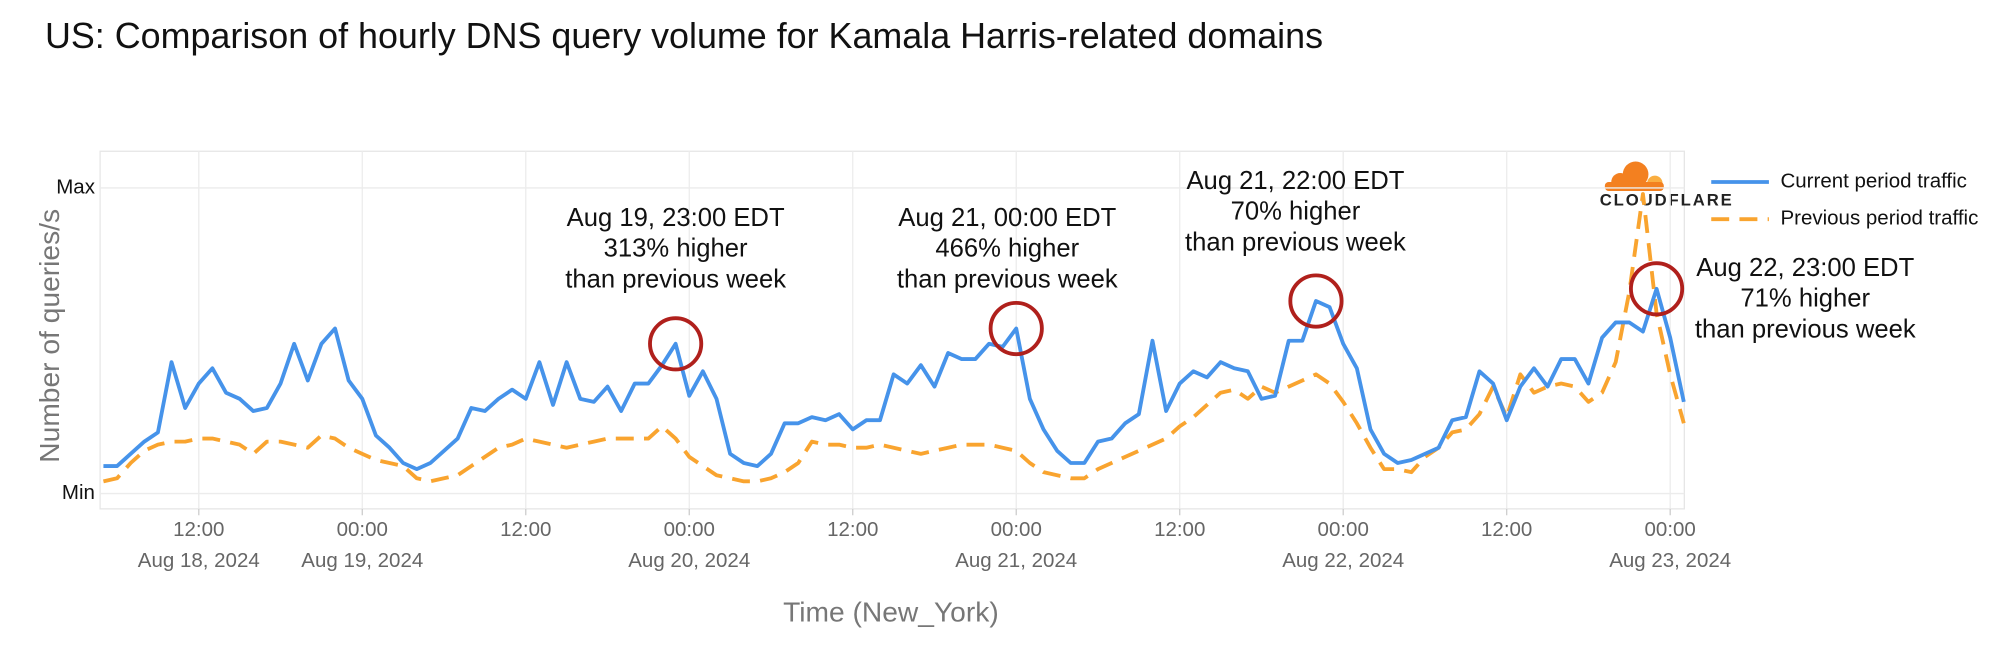  Describe the element at coordinates (1343, 560) in the screenshot. I see `x-tick-date: Aug 22, 2024` at that location.